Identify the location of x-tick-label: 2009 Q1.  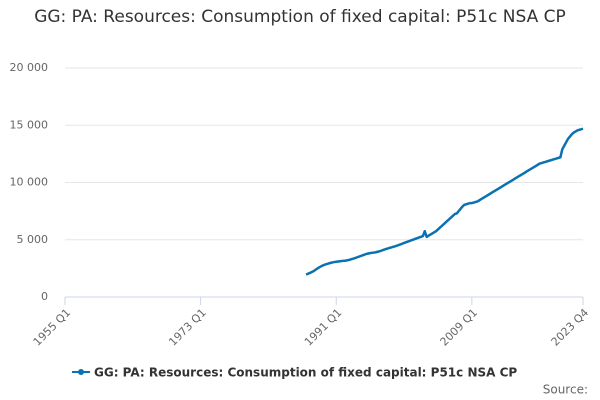
(459, 327).